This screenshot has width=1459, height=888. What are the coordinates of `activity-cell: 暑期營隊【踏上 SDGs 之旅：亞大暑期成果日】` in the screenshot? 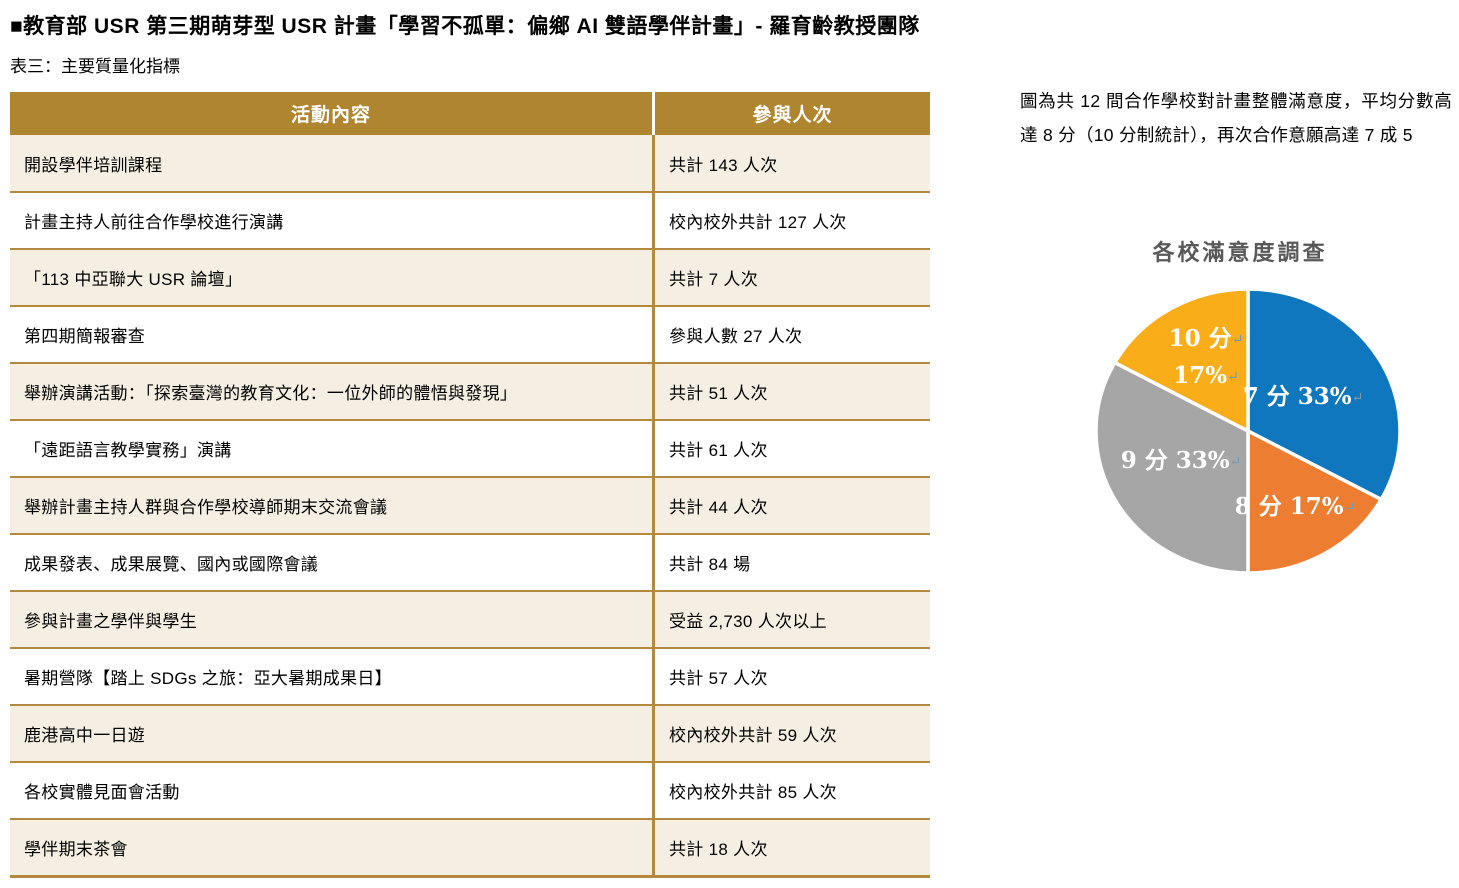 It's located at (332, 677).